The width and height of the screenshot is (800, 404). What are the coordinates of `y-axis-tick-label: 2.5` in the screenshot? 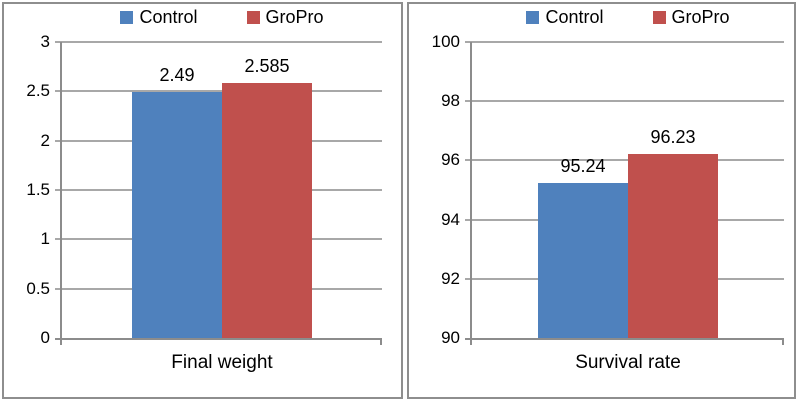 It's located at (38, 91).